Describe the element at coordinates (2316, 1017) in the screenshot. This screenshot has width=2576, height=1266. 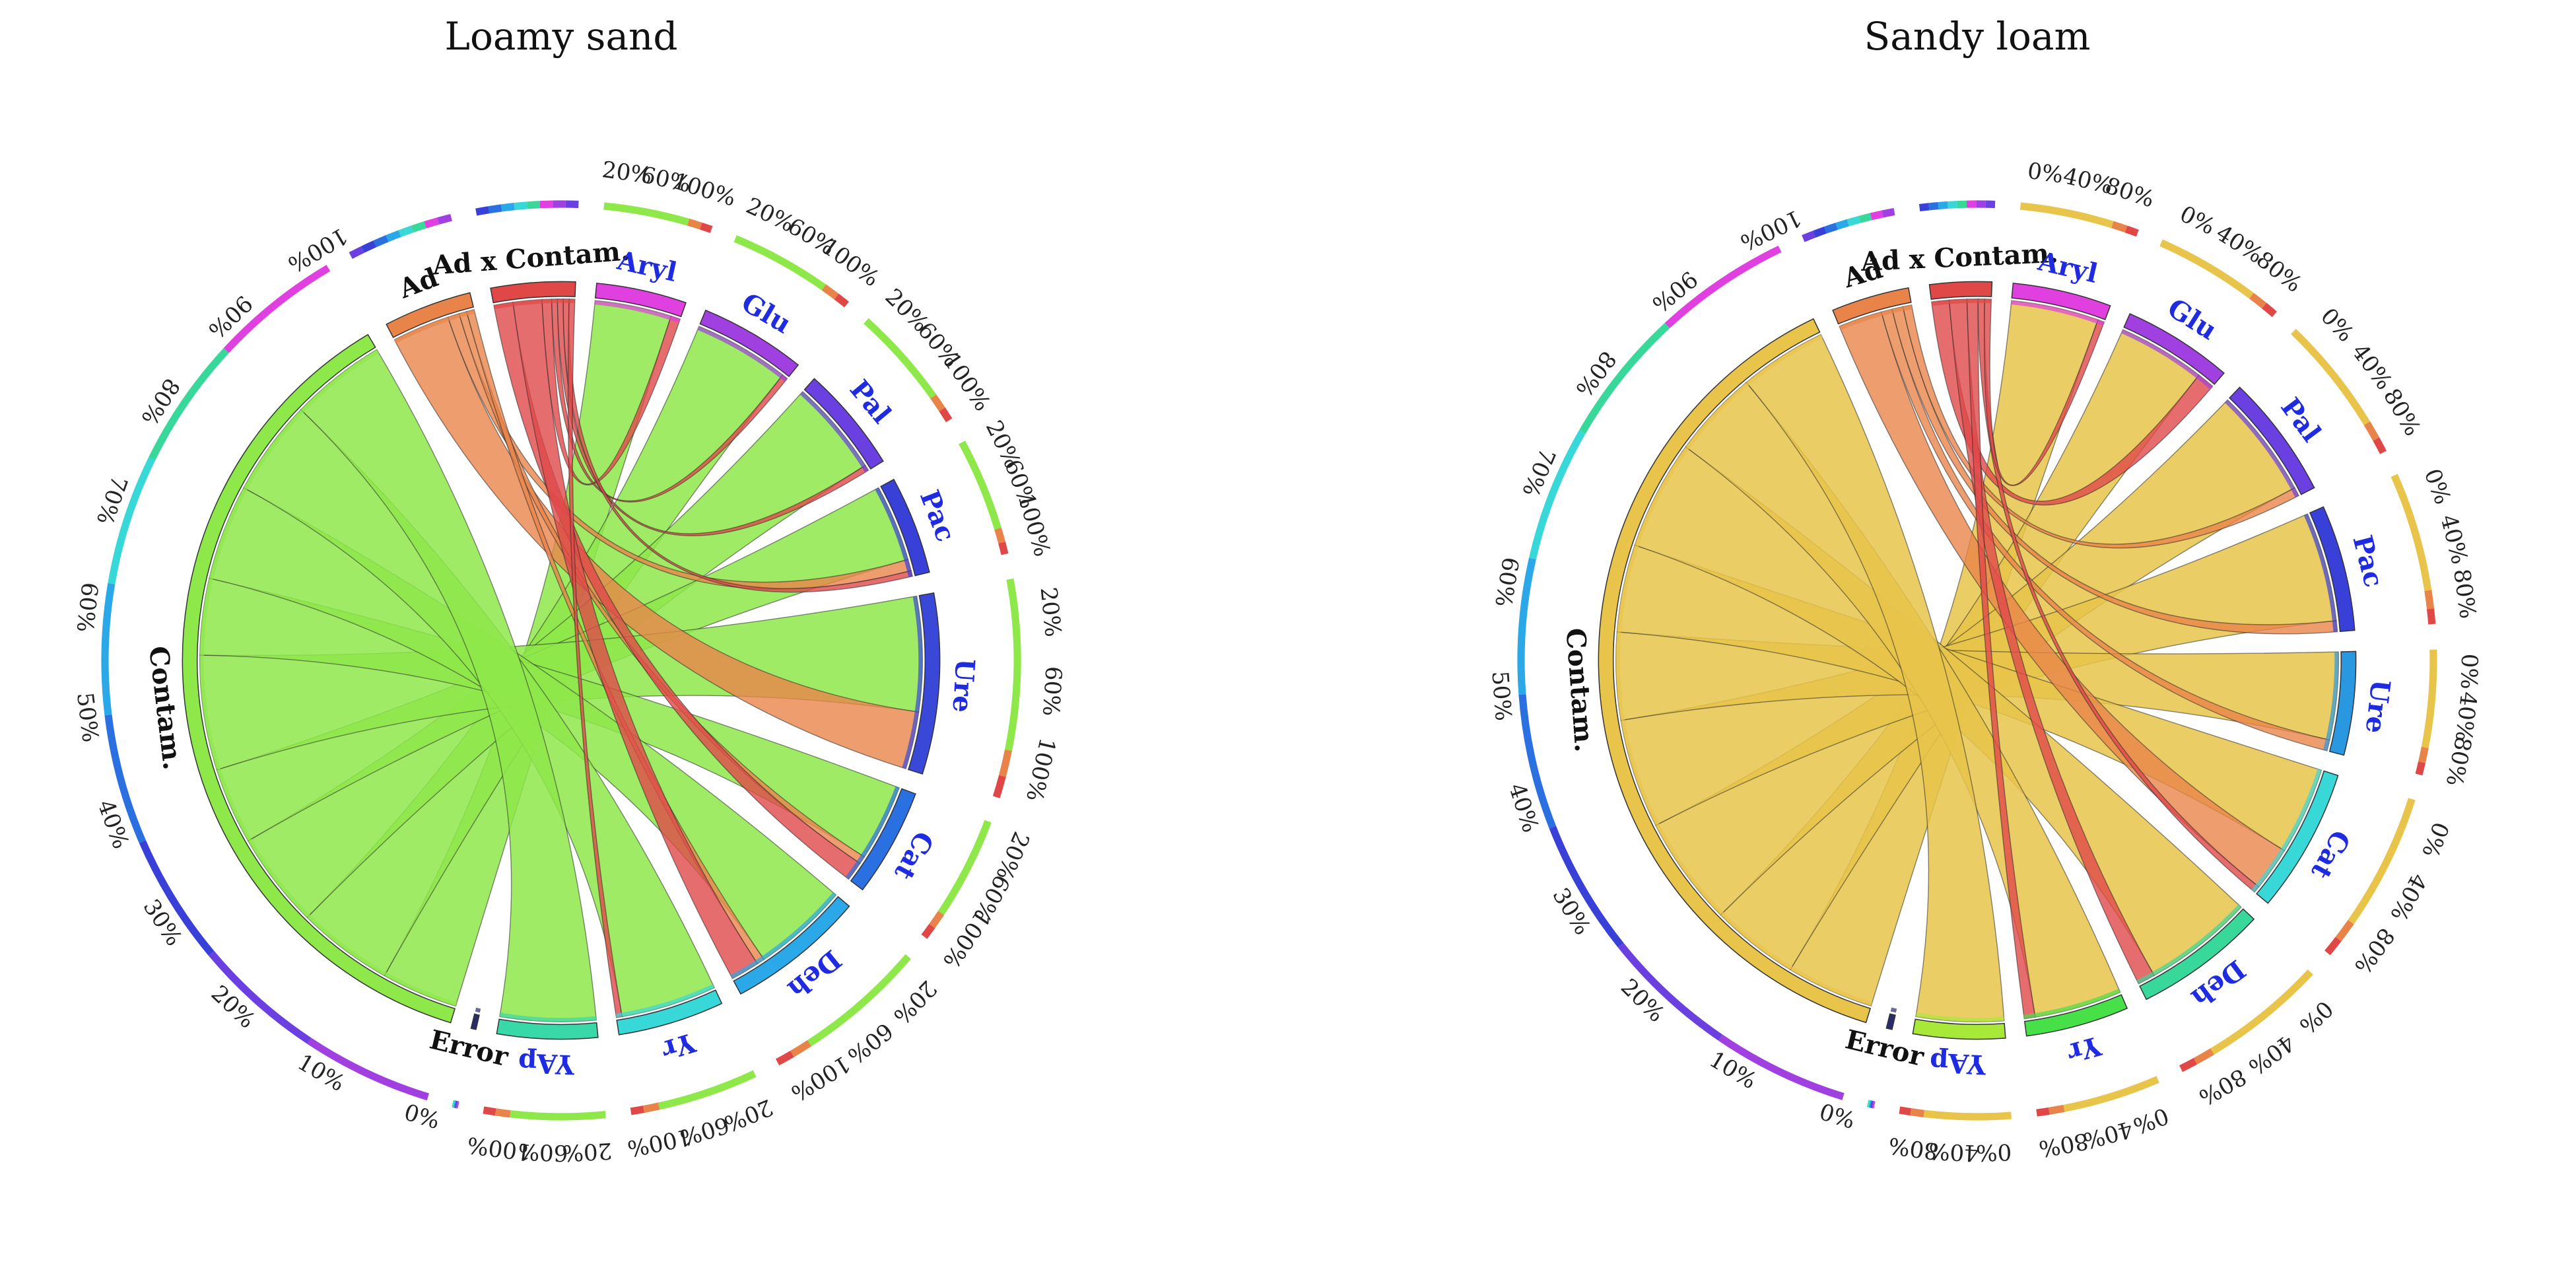
I see `target-tick-label-deh: 0%` at that location.